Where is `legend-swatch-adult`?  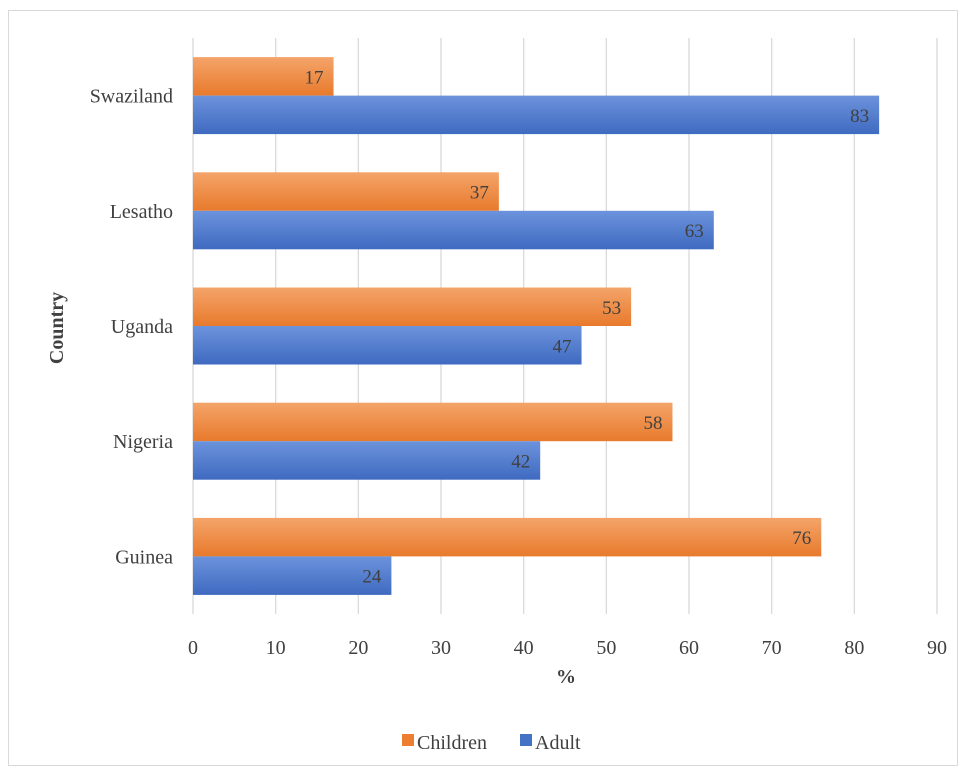
legend-swatch-adult is located at coordinates (526, 740).